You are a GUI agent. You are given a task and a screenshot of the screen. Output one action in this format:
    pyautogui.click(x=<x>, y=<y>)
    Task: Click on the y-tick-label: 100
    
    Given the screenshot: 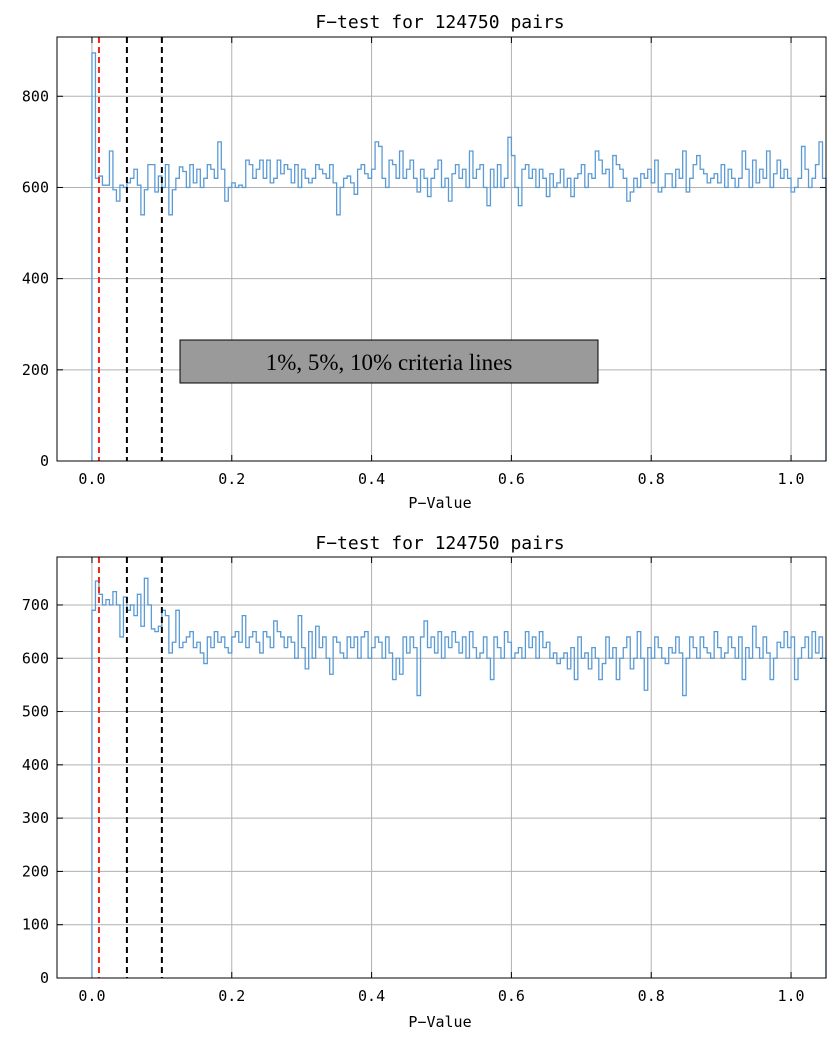 What is the action you would take?
    pyautogui.click(x=35, y=925)
    